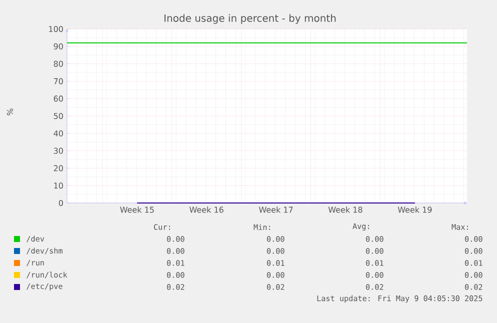  Describe the element at coordinates (58, 168) in the screenshot. I see `y-tick-label: 20` at that location.